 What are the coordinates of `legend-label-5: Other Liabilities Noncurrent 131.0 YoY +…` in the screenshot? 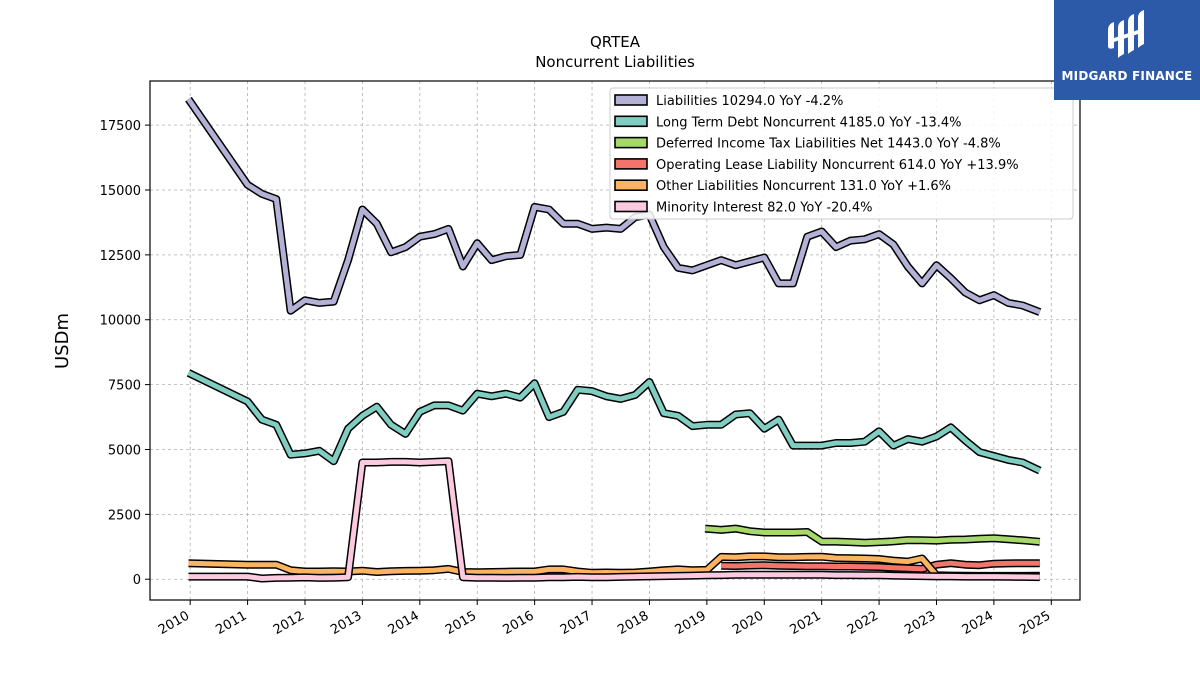 It's located at (803, 186).